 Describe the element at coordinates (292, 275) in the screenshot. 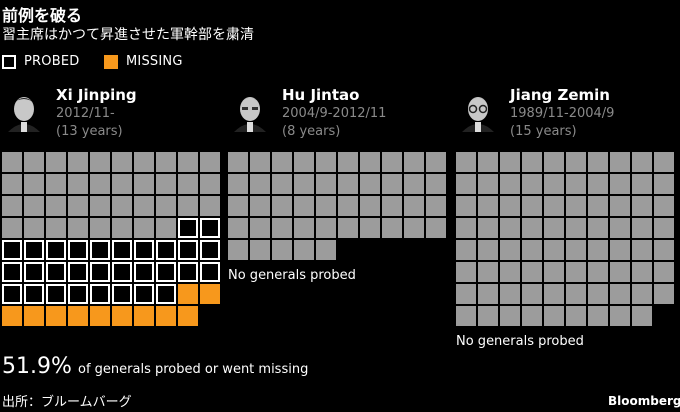

I see `note-hu: No generals probed` at that location.